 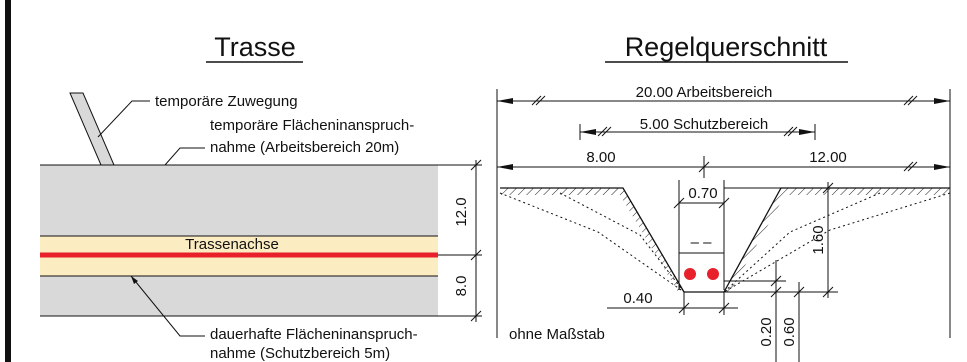 What do you see at coordinates (702, 193) in the screenshot?
I see `dim-070-label: 0.70` at bounding box center [702, 193].